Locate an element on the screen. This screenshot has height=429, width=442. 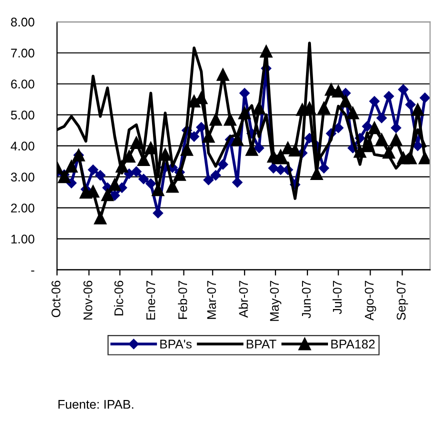
x-tick-label: Nov-06 is located at coordinates (87, 300).